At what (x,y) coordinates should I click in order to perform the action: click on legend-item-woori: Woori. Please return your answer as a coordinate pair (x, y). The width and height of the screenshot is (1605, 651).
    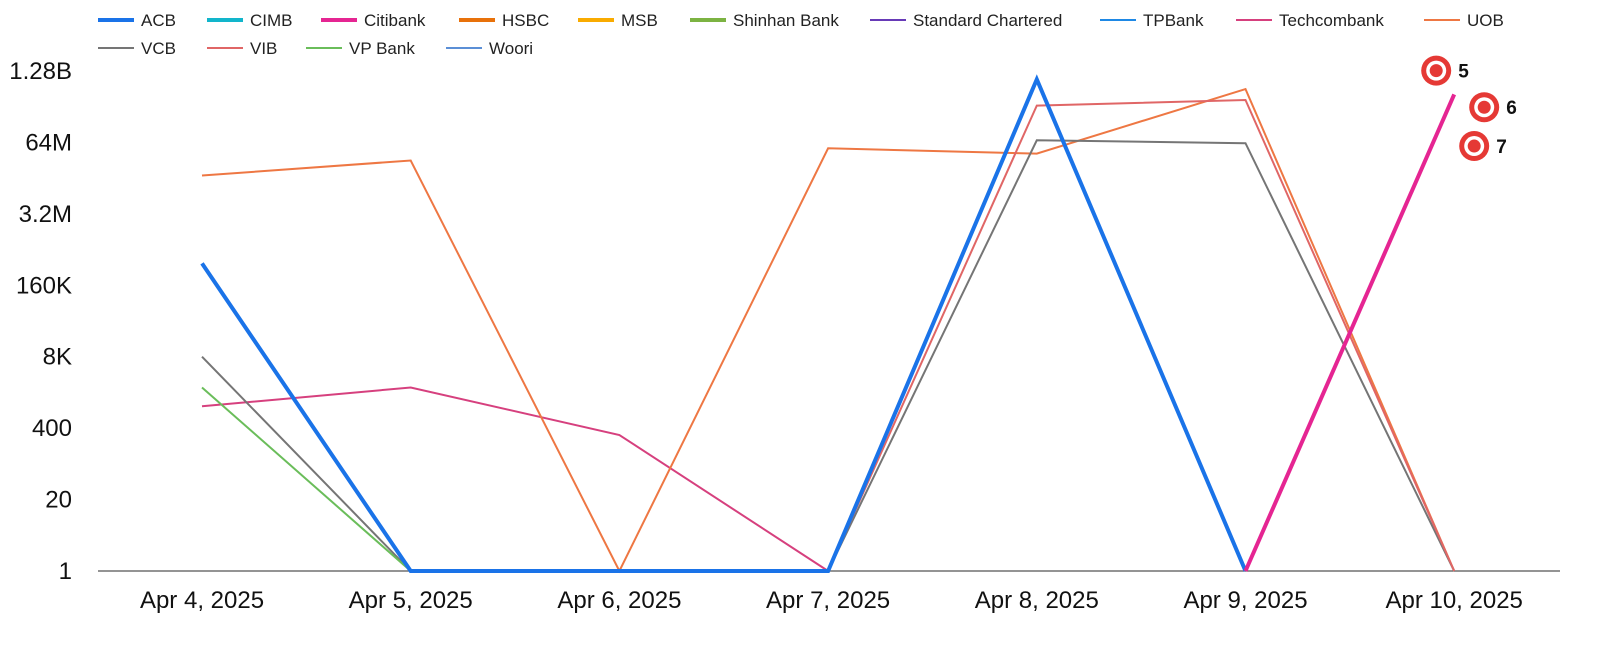
    Looking at the image, I should click on (489, 48).